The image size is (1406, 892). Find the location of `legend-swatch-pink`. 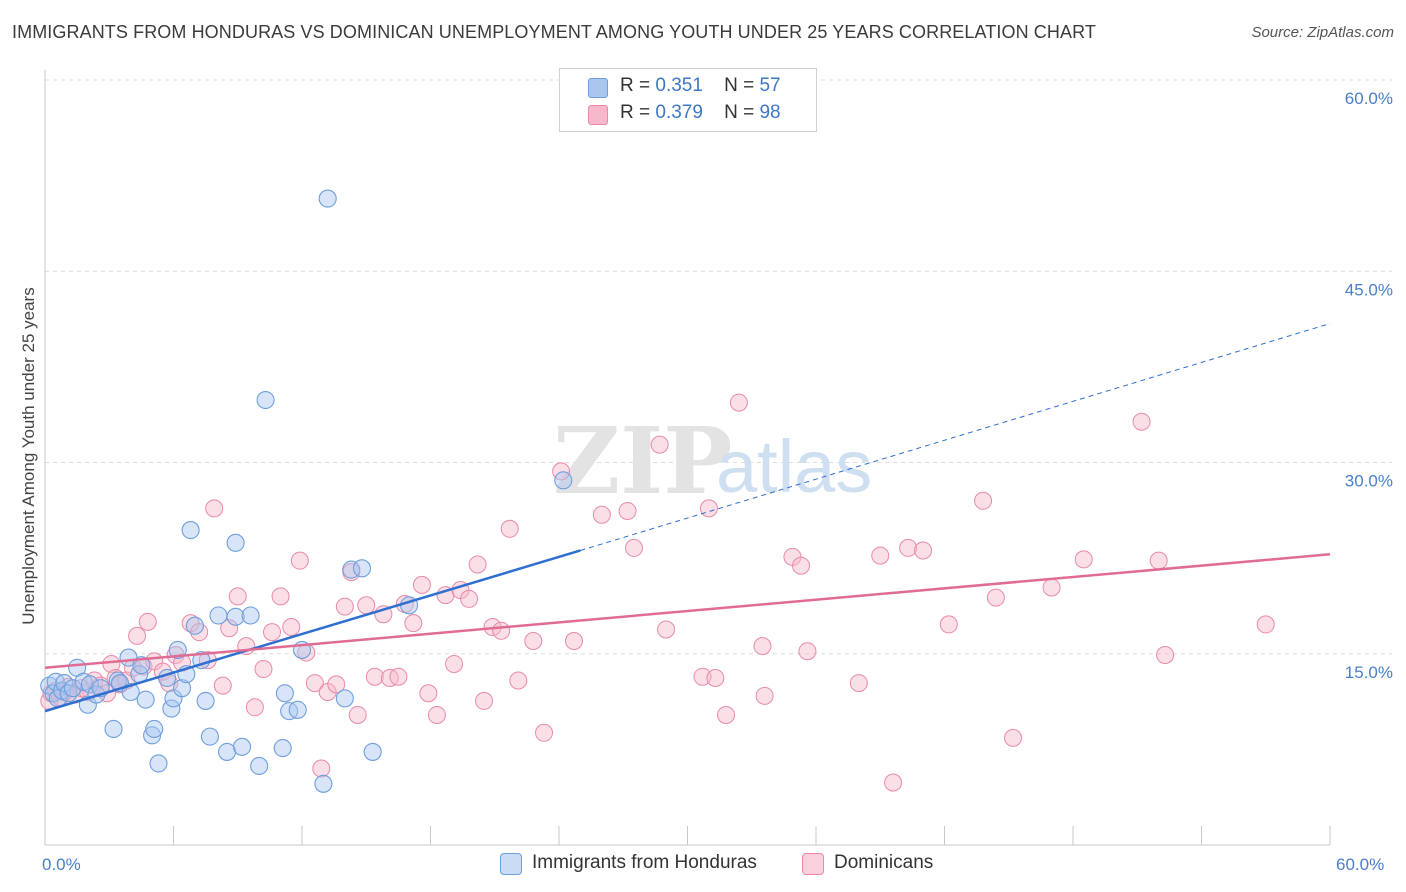

legend-swatch-pink is located at coordinates (598, 115).